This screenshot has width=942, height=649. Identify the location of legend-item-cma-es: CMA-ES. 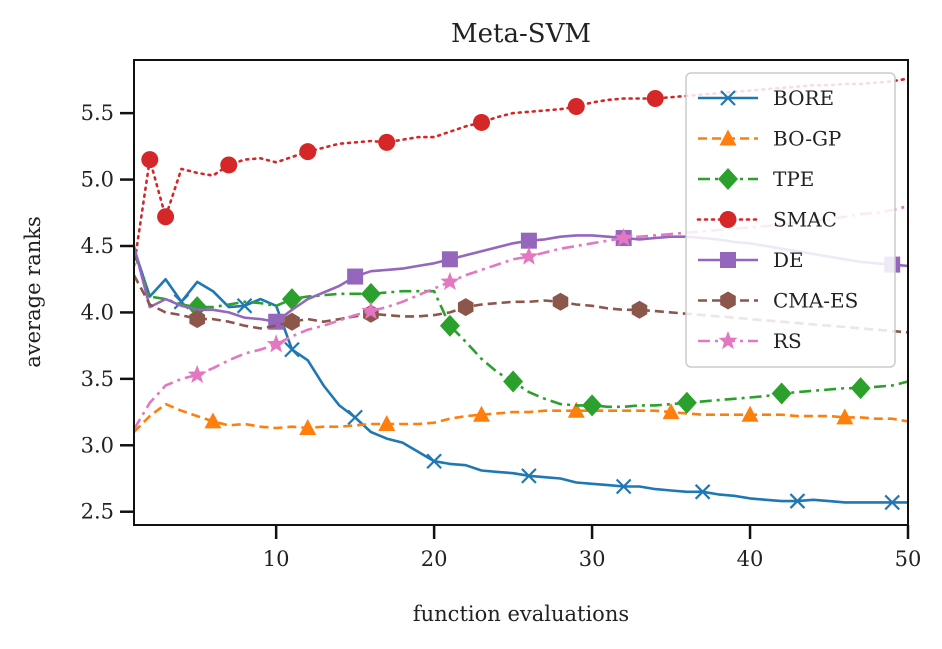
(778, 301).